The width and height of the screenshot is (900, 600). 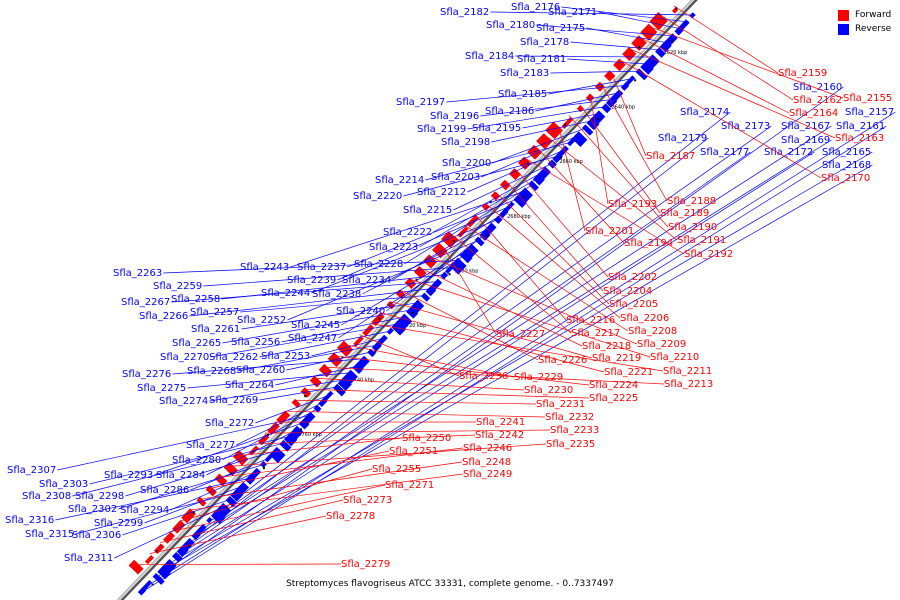 I want to click on reverse-gene-label: Sfla_2181, so click(x=541, y=59).